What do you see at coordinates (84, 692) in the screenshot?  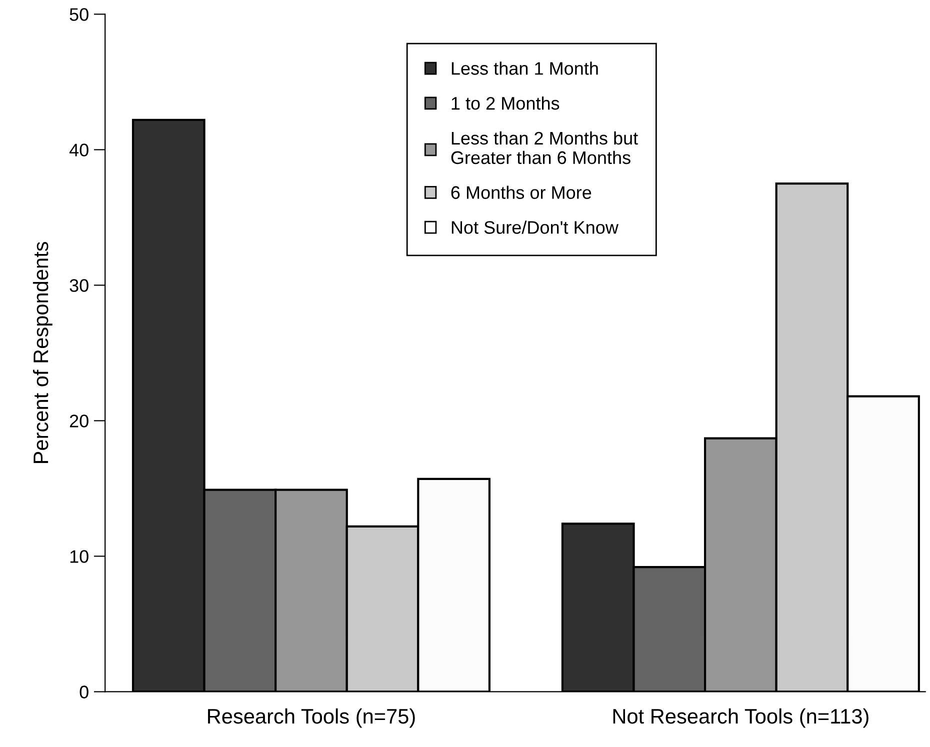 I see `y-tick-label: 0` at bounding box center [84, 692].